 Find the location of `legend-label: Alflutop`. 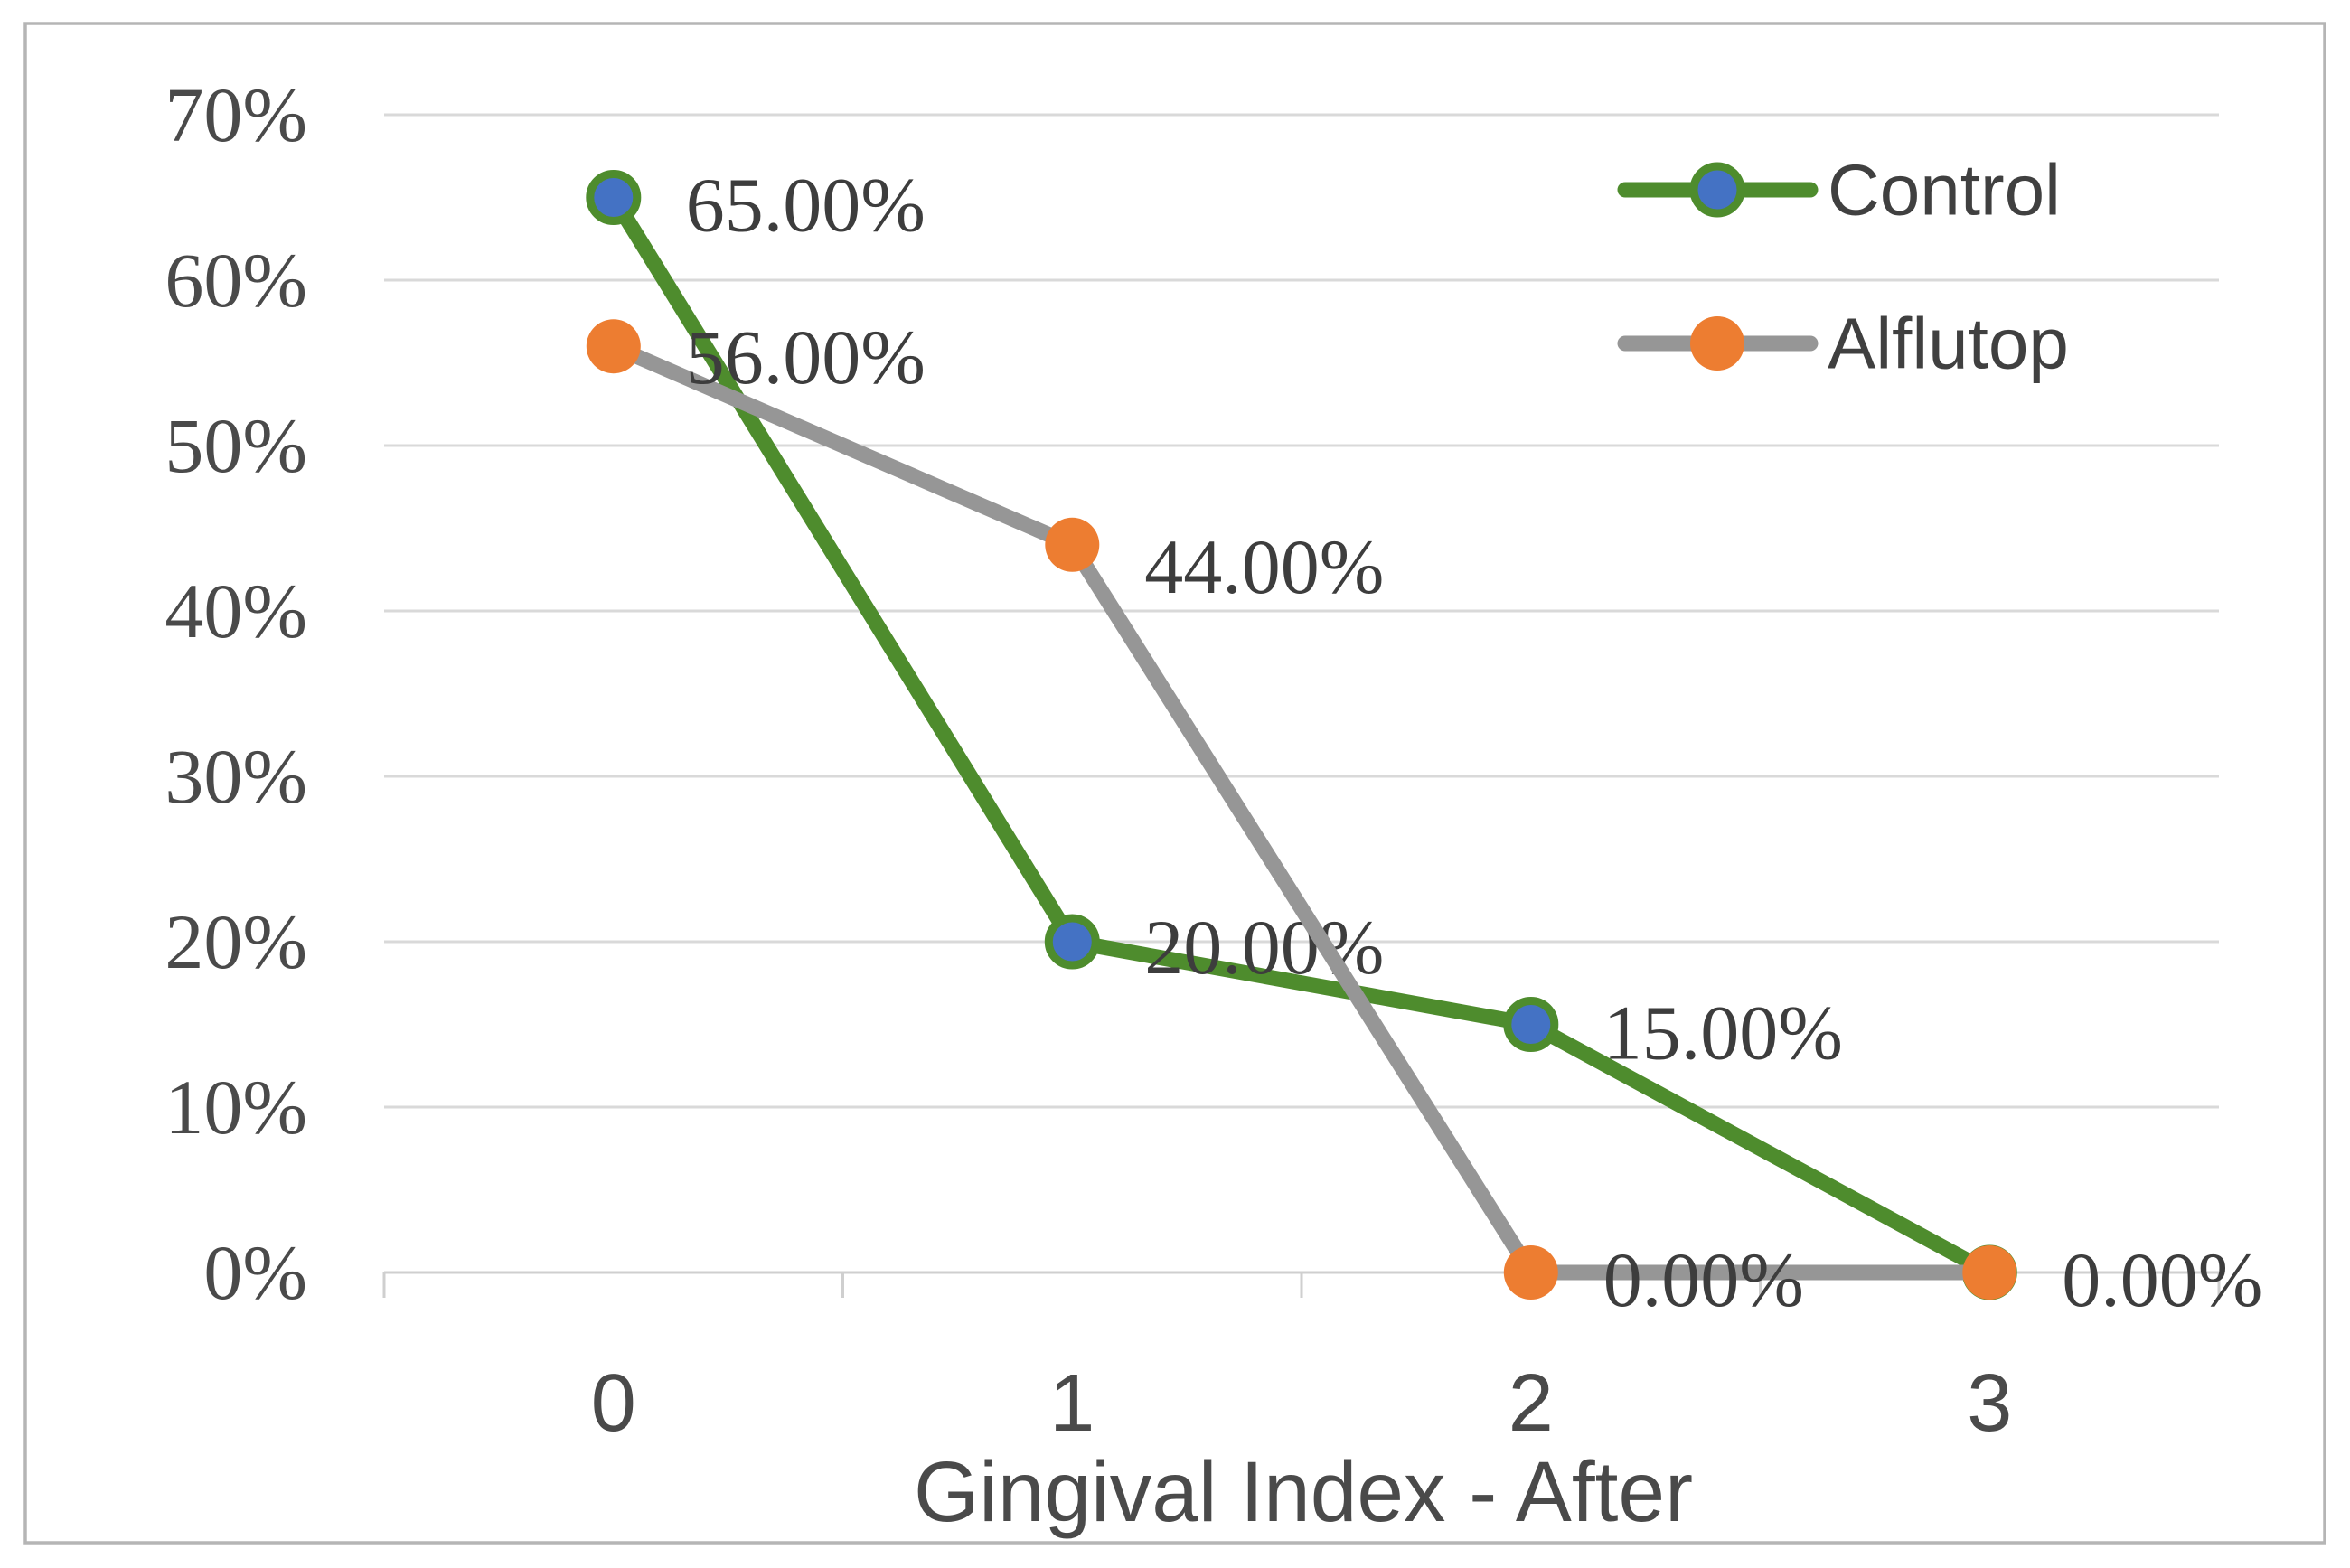

legend-label: Alflutop is located at coordinates (1949, 344).